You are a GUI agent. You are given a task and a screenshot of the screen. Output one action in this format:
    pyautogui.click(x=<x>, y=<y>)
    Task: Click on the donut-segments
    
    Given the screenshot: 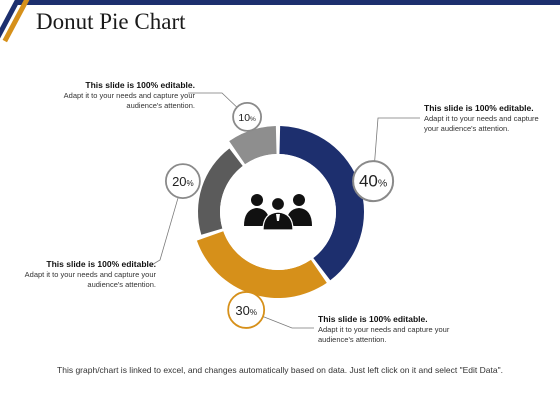 What is the action you would take?
    pyautogui.click(x=280, y=212)
    